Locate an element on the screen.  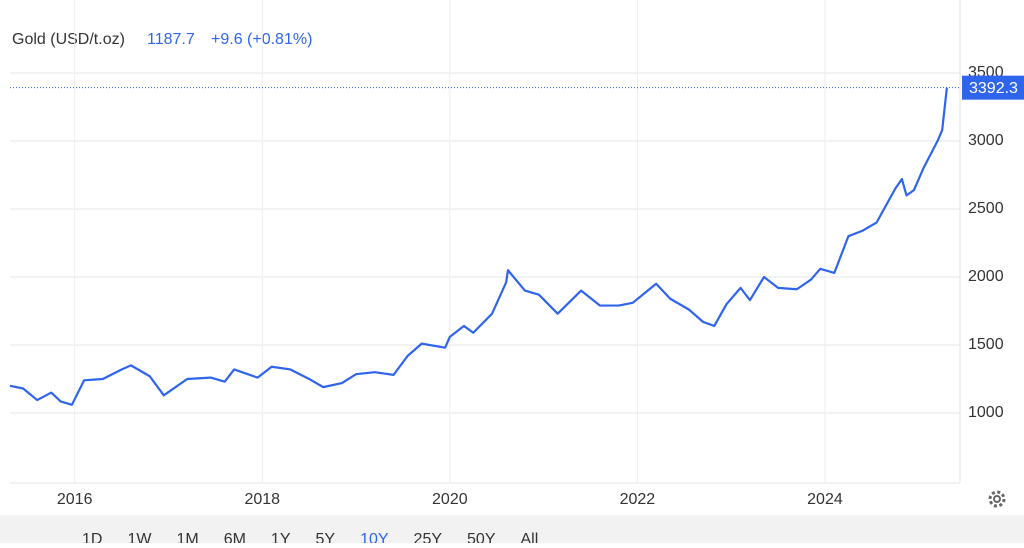
range-button: 50Y is located at coordinates (481, 539).